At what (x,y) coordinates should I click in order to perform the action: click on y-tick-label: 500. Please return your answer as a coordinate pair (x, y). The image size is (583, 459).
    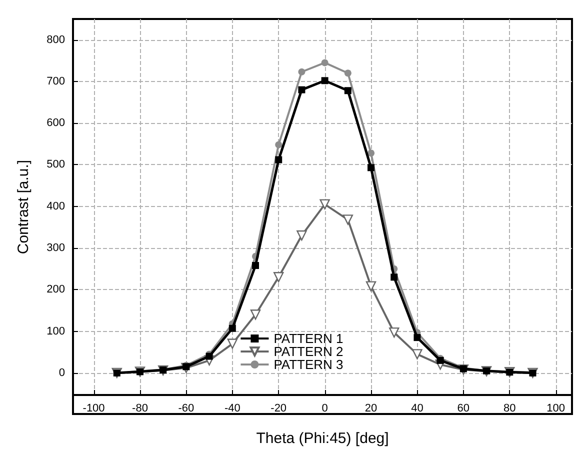
    Looking at the image, I should click on (55, 164).